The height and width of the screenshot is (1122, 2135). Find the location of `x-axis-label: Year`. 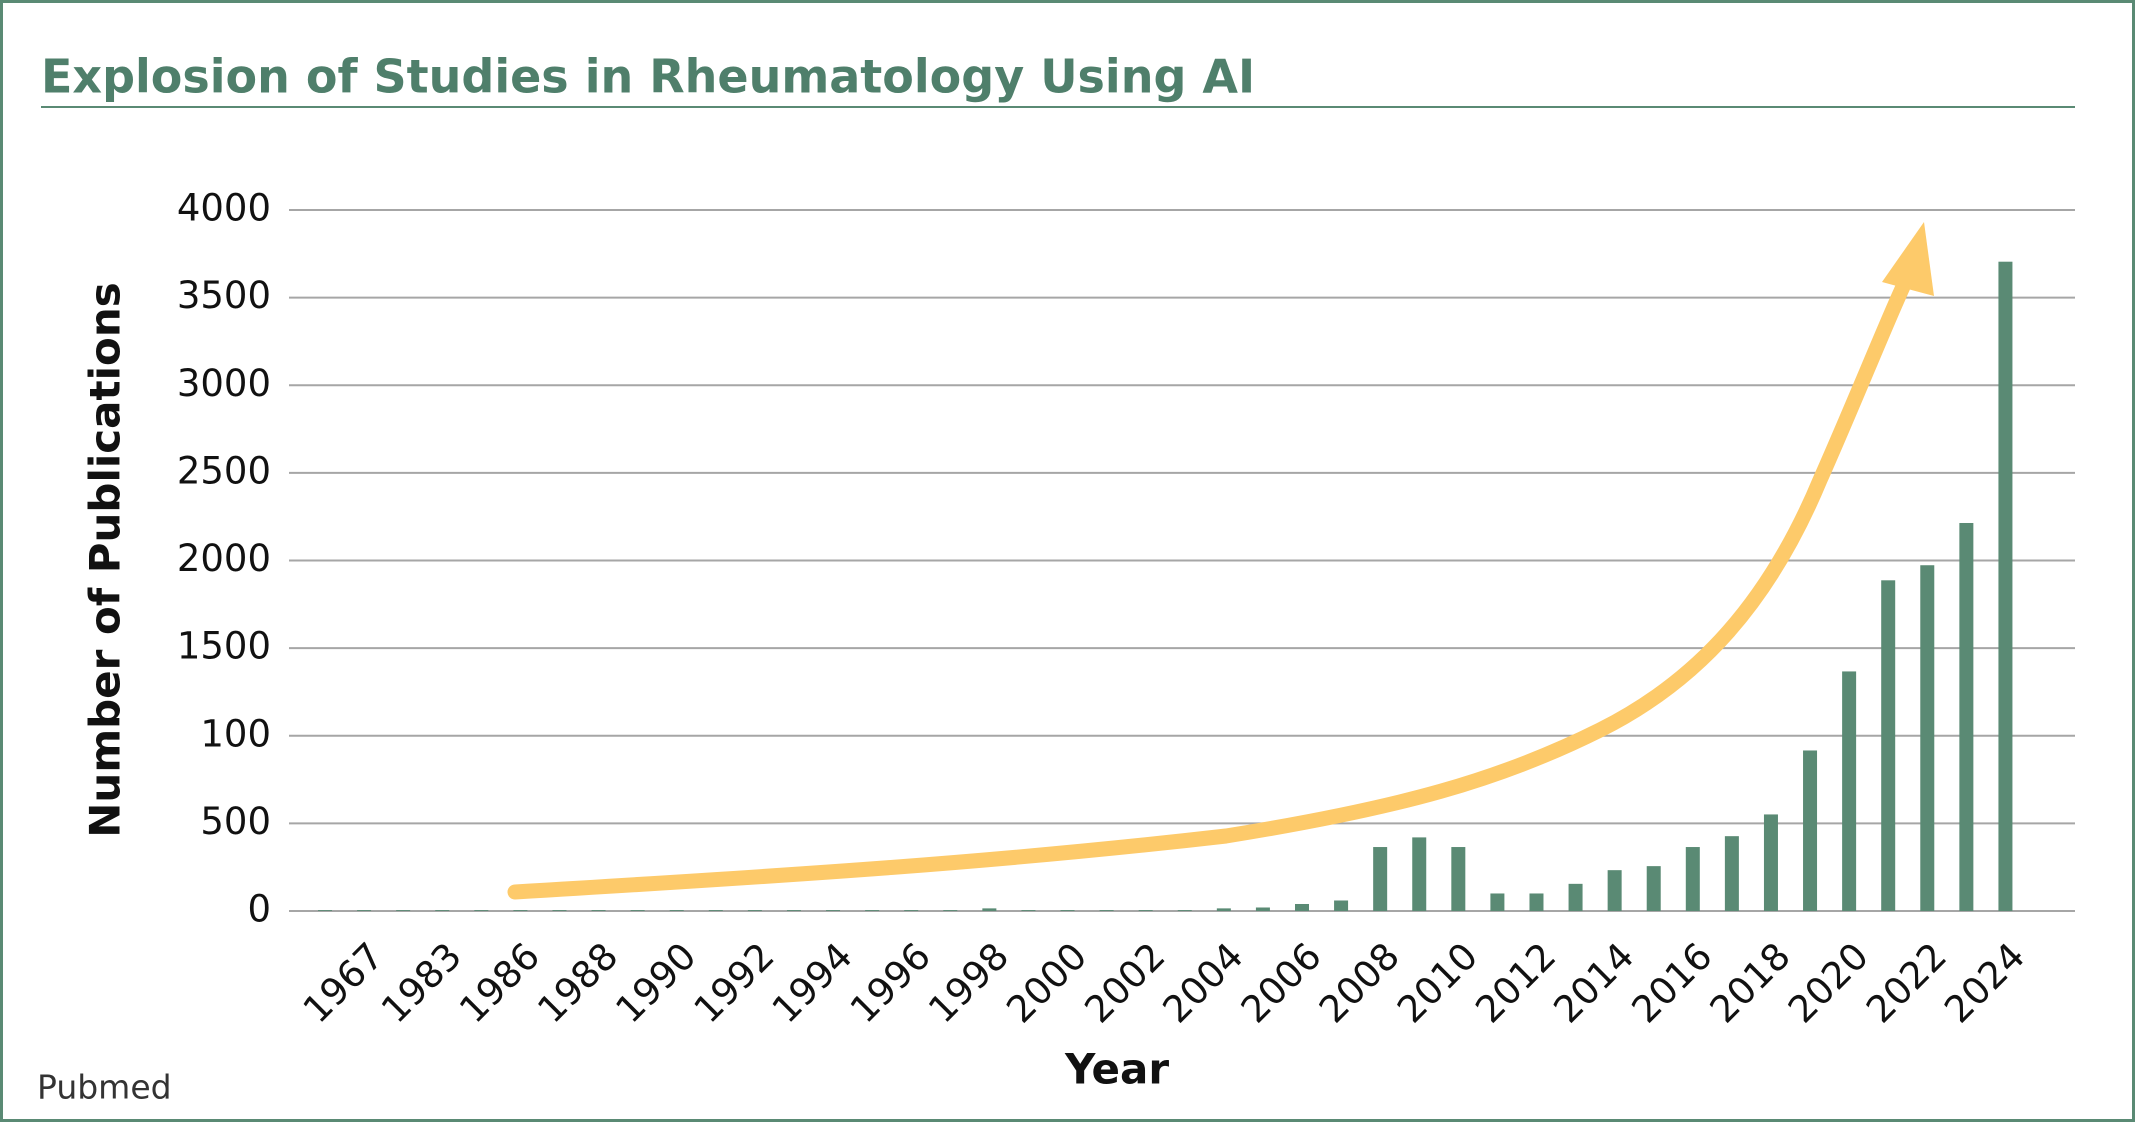

x-axis-label: Year is located at coordinates (1116, 1069).